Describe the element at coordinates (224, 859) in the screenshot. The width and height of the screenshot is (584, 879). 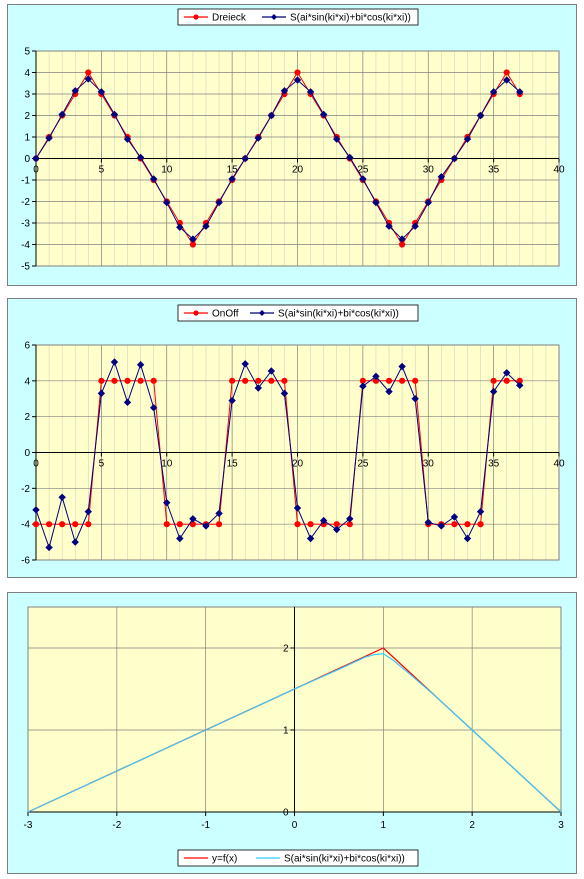
I see `legend-label: y=f(x)` at that location.